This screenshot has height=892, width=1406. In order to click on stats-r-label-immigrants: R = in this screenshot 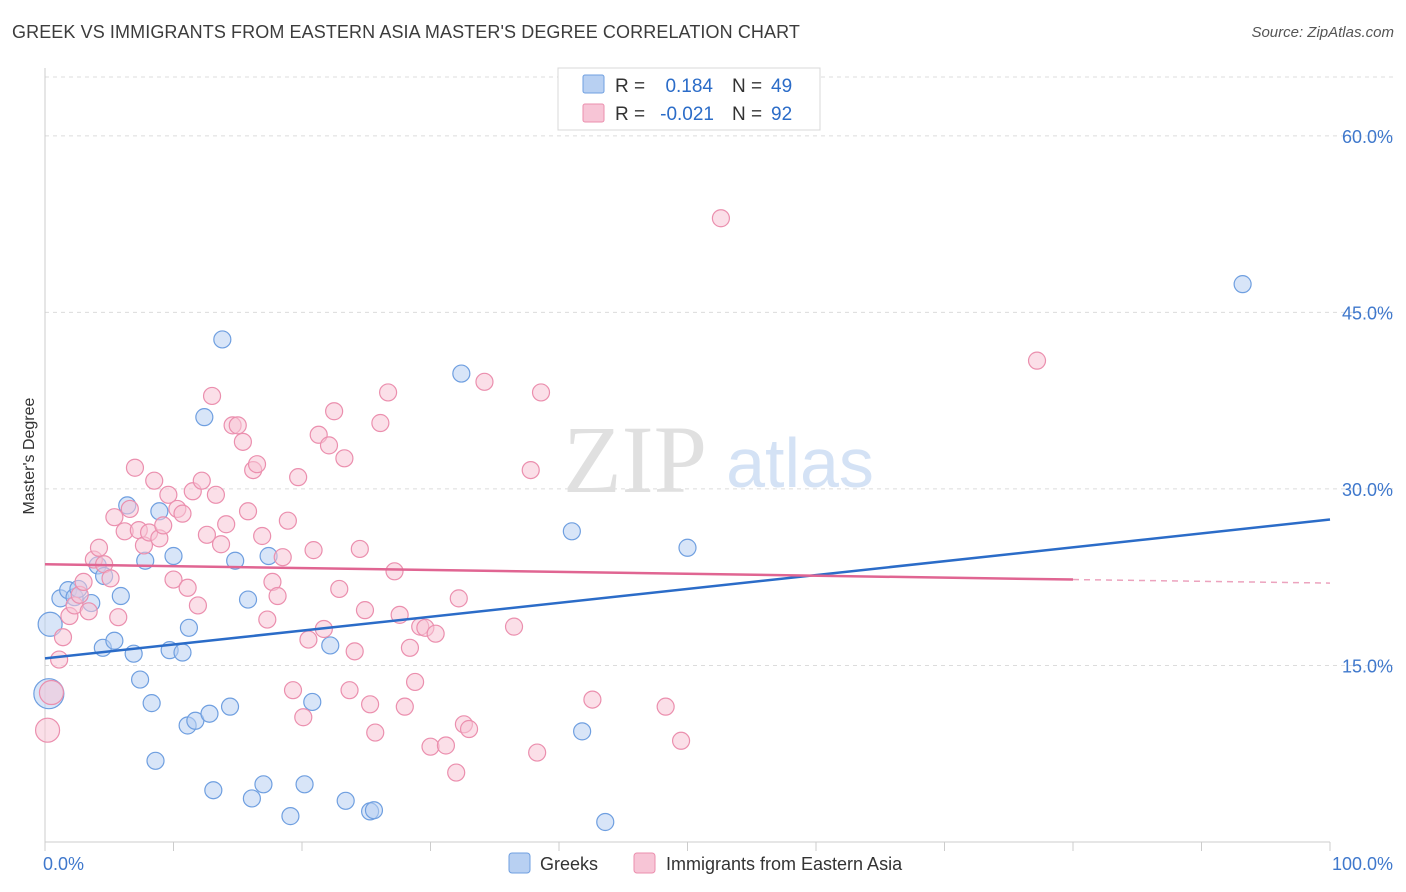, I will do `click(630, 114)`.